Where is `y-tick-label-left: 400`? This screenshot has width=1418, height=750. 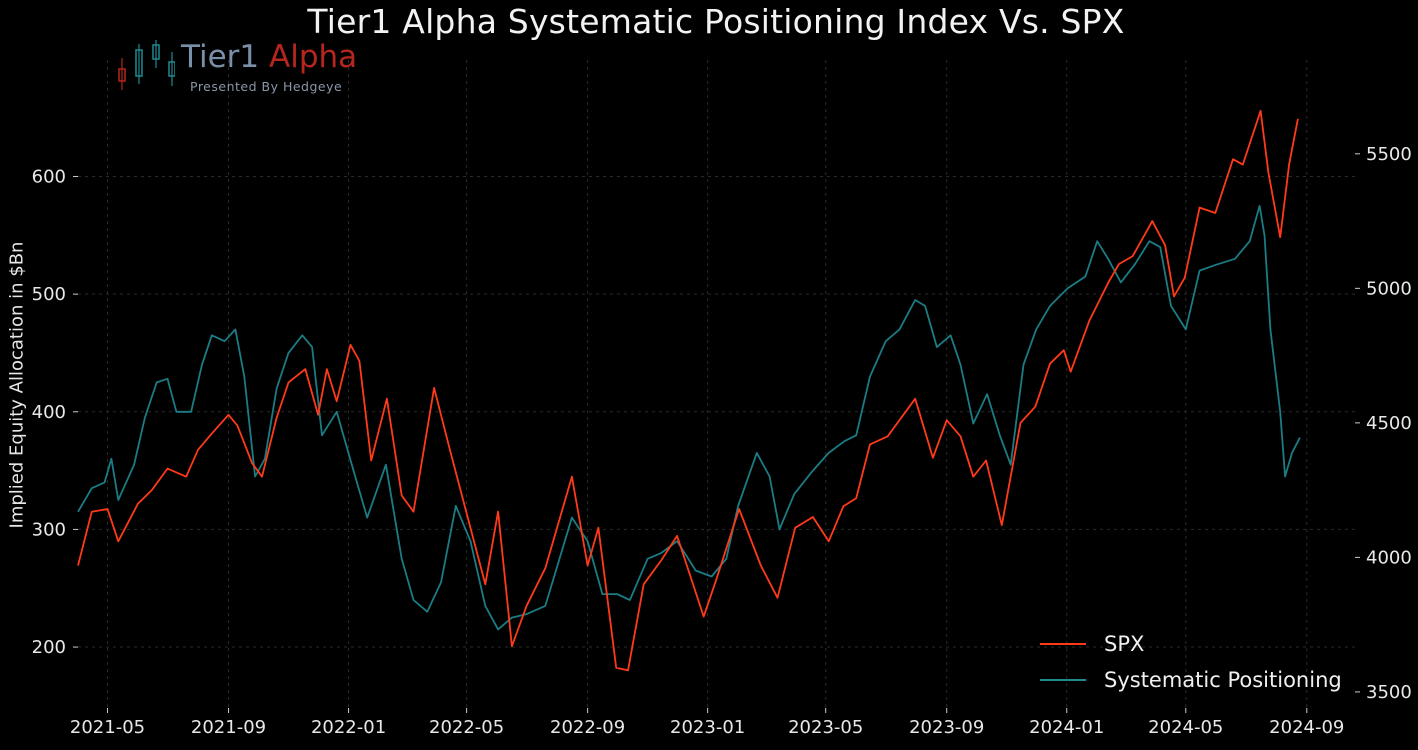 y-tick-label-left: 400 is located at coordinates (49, 412).